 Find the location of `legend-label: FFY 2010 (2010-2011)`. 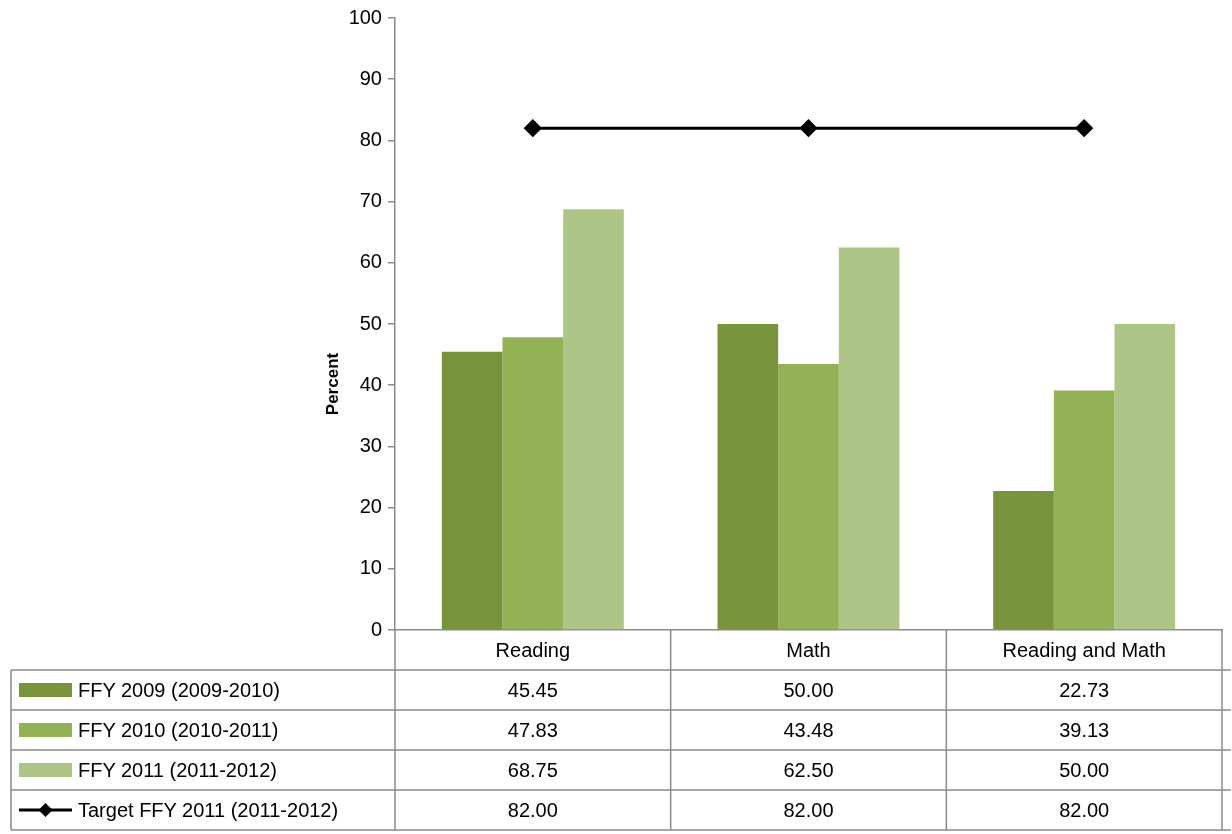

legend-label: FFY 2010 (2010-2011) is located at coordinates (178, 729).